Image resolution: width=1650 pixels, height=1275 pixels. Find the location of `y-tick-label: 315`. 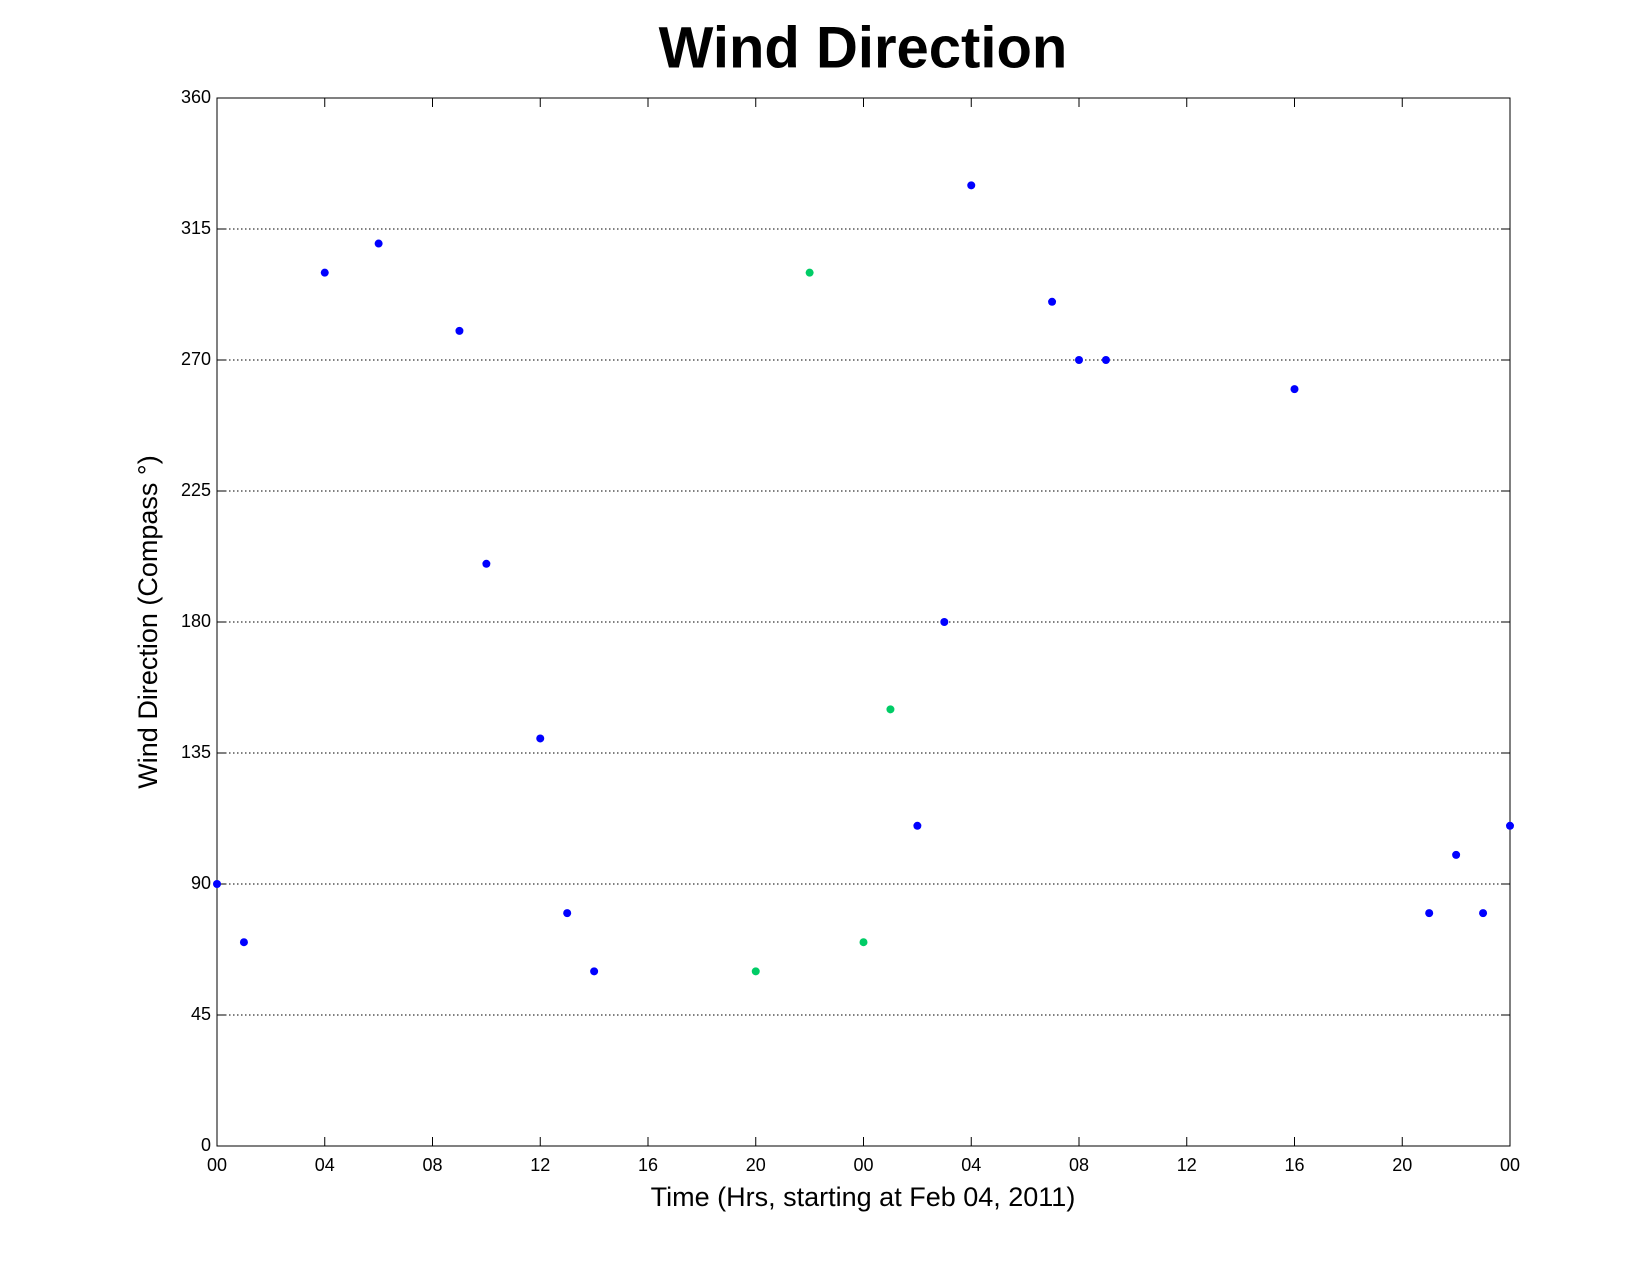

y-tick-label: 315 is located at coordinates (196, 228).